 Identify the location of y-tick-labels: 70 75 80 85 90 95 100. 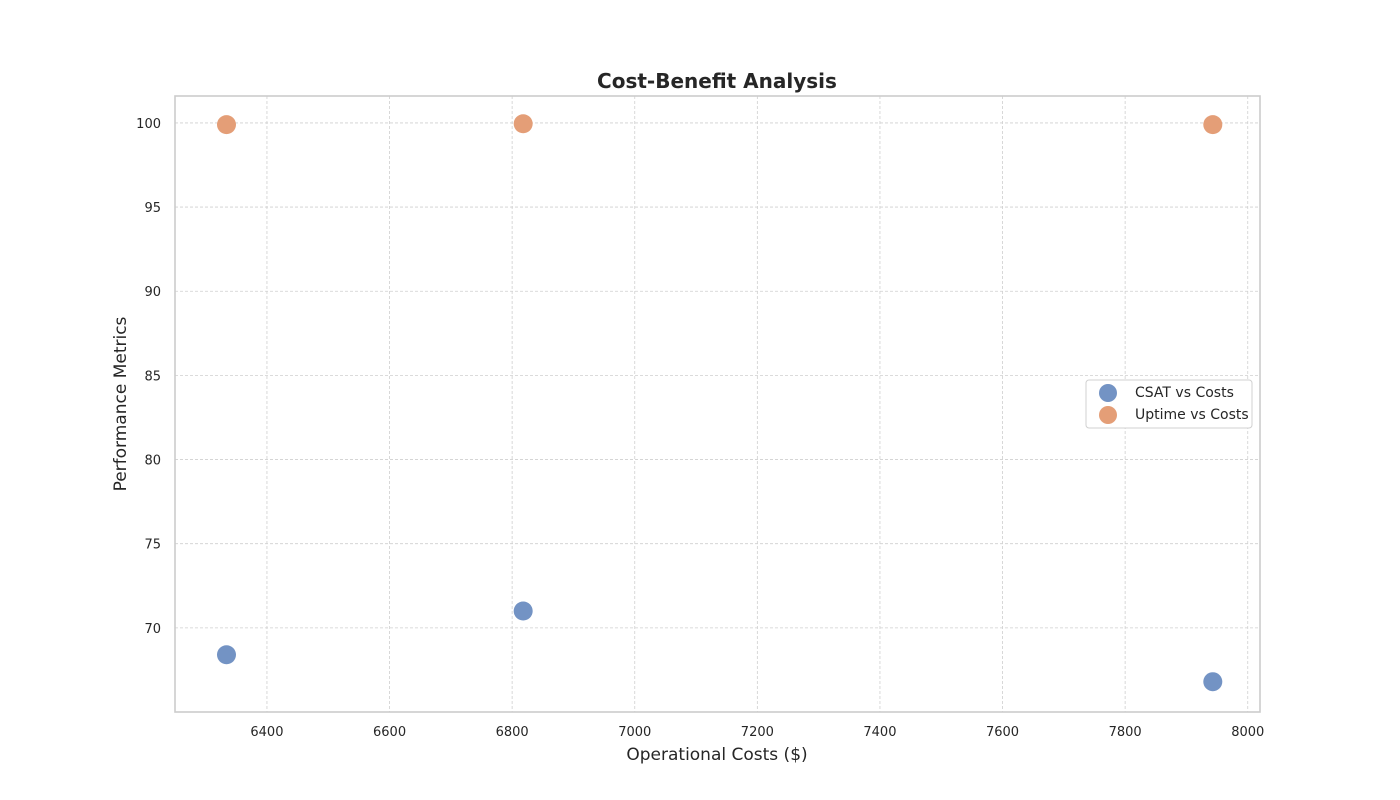
(148, 377).